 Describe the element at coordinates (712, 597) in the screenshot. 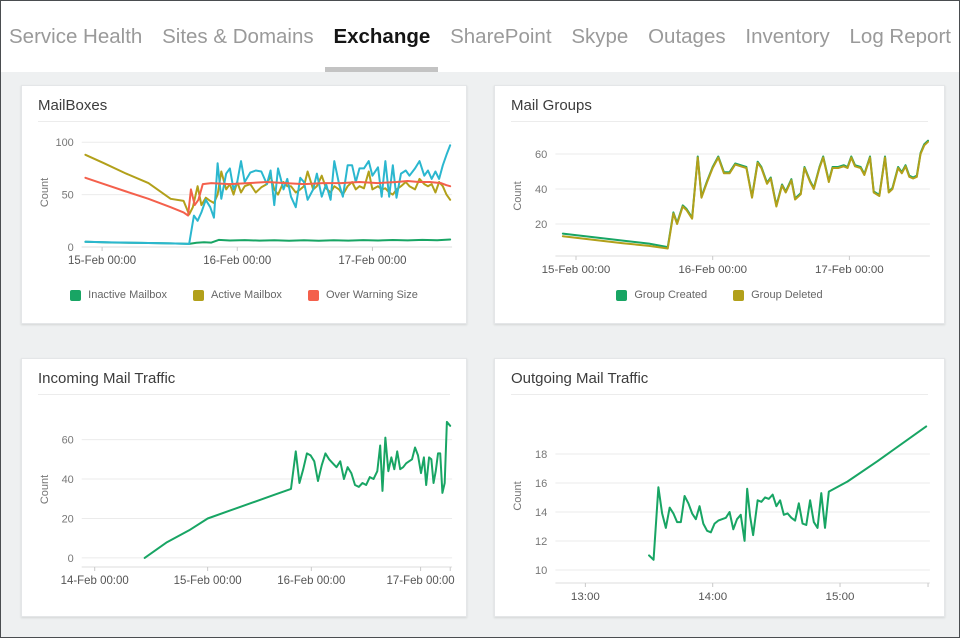

I see `x-tick-label: 14:00` at that location.